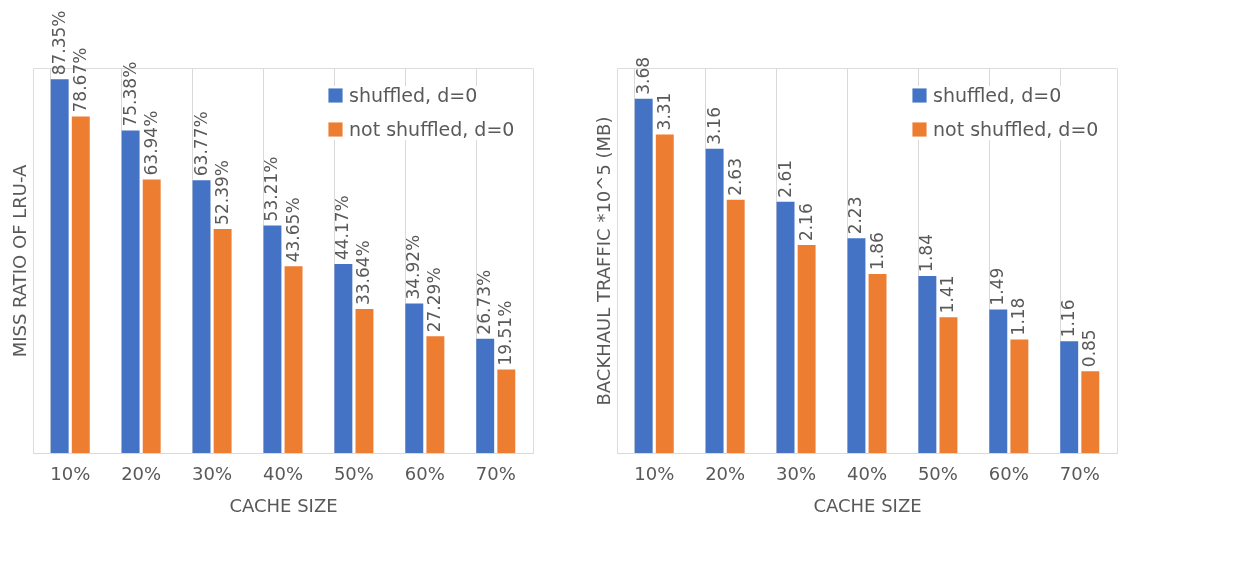  I want to click on data-label: 43.65%, so click(292, 230).